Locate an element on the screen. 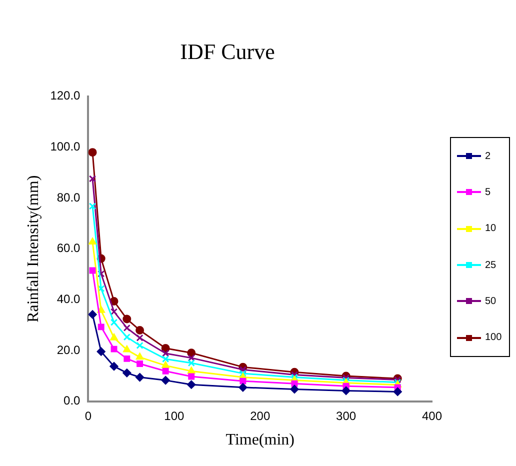  y-tick-label: 60.0 is located at coordinates (68, 248).